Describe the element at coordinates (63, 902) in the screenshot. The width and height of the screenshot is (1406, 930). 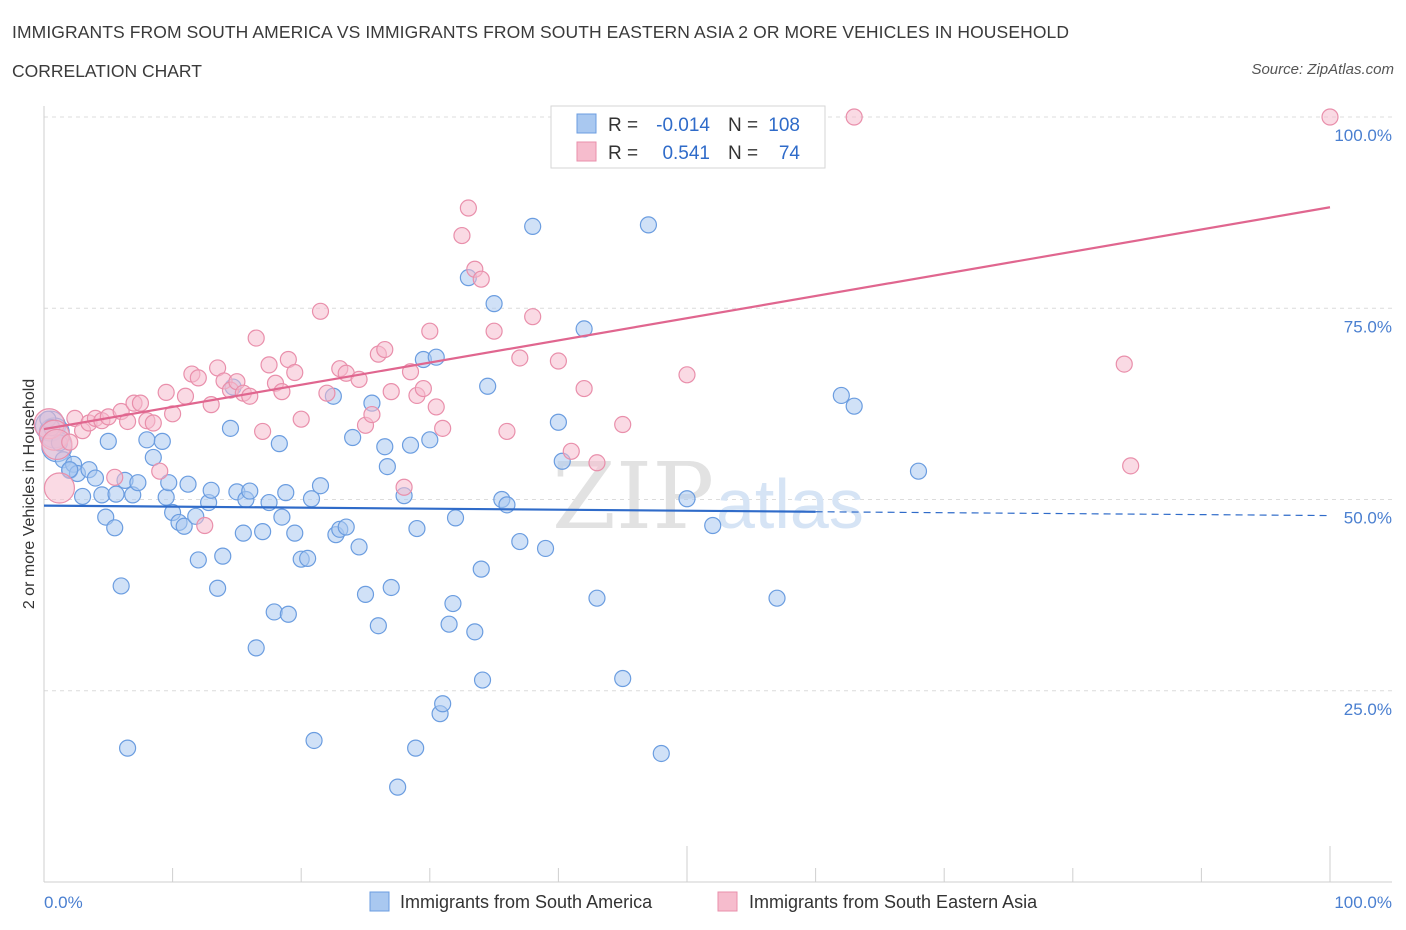
I see `x-tick-label: 0.0%` at that location.